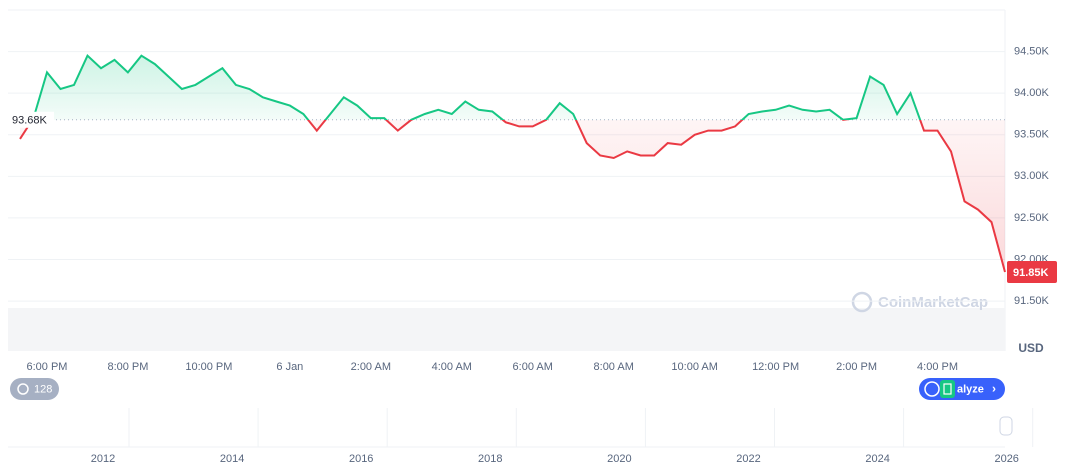  I want to click on analyze-button: alyze ›, so click(962, 389).